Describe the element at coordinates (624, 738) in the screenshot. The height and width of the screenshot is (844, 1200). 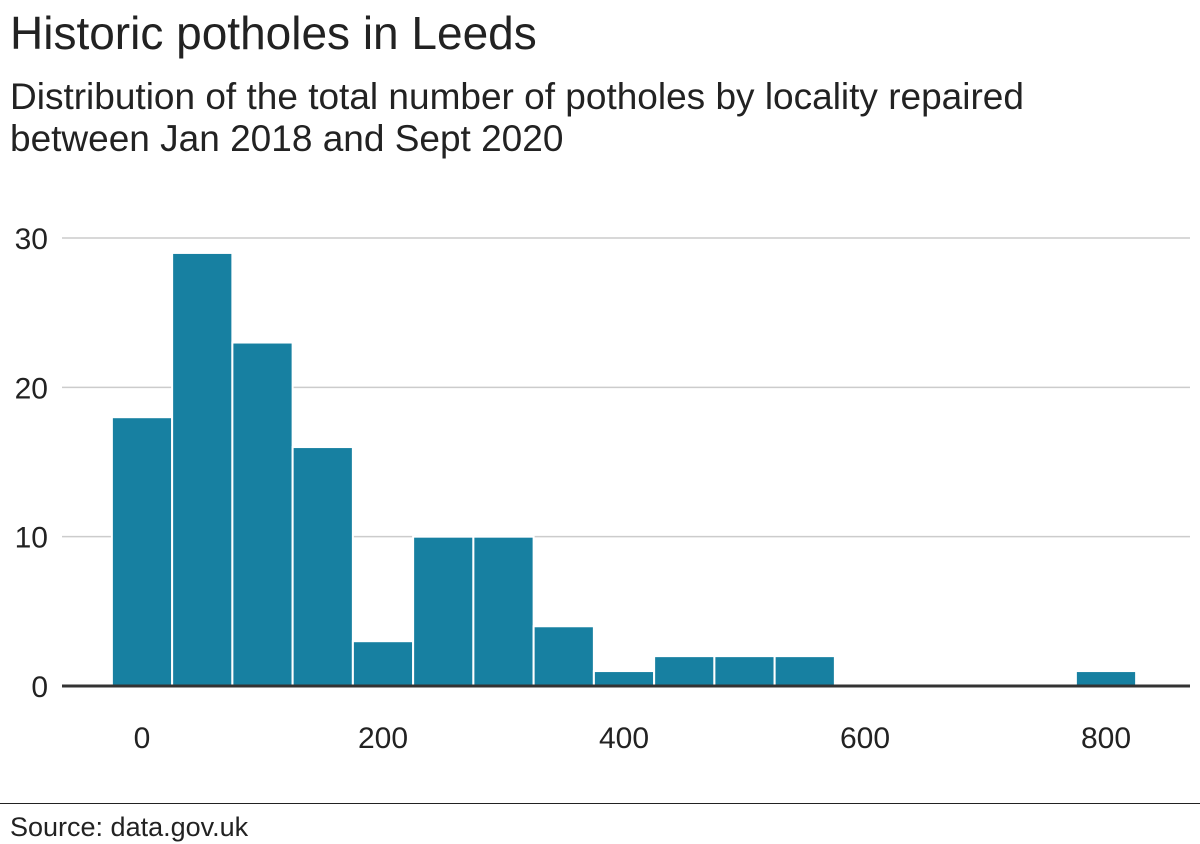
I see `x-tick-label-400: 400` at that location.